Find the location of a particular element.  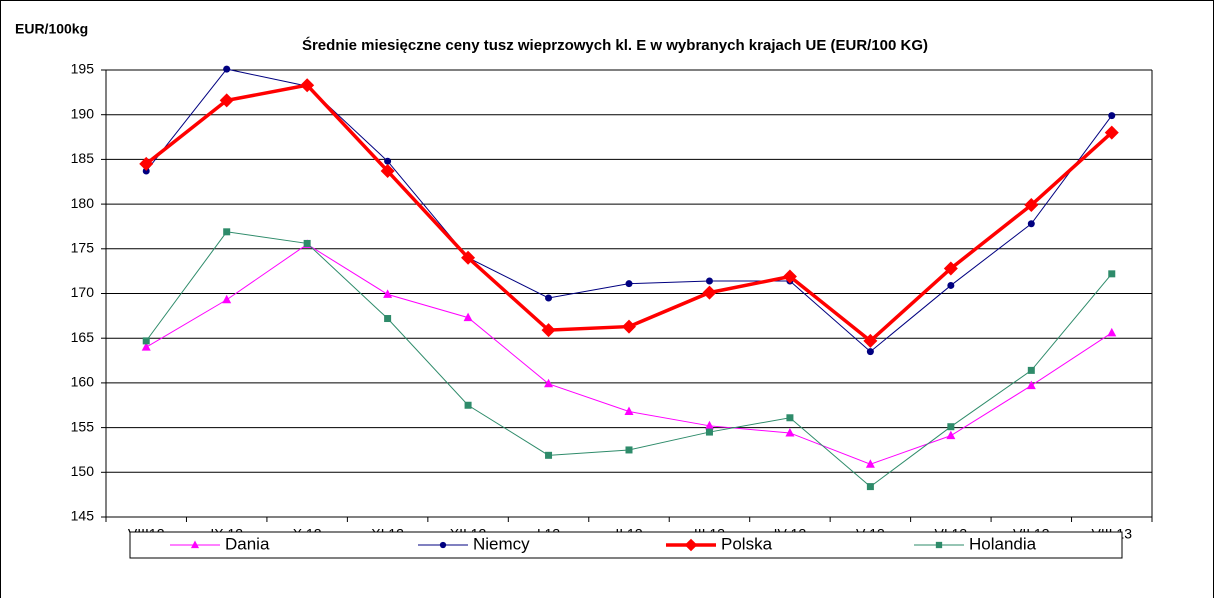

legend-label: Holandia is located at coordinates (1003, 543).